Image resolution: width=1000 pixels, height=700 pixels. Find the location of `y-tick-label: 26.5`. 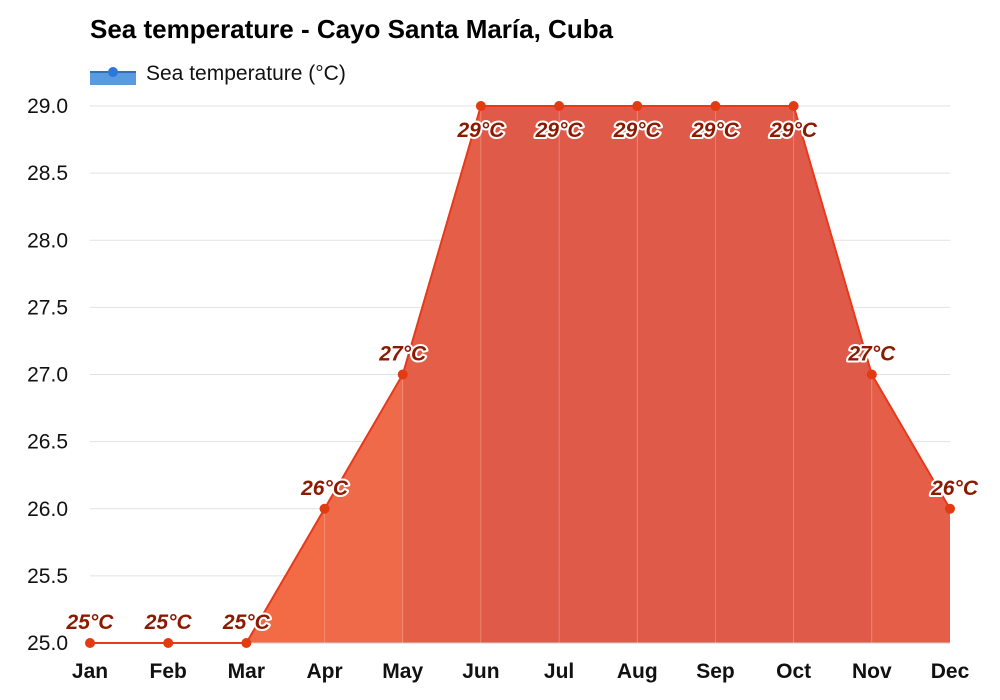

y-tick-label: 26.5 is located at coordinates (47, 442).